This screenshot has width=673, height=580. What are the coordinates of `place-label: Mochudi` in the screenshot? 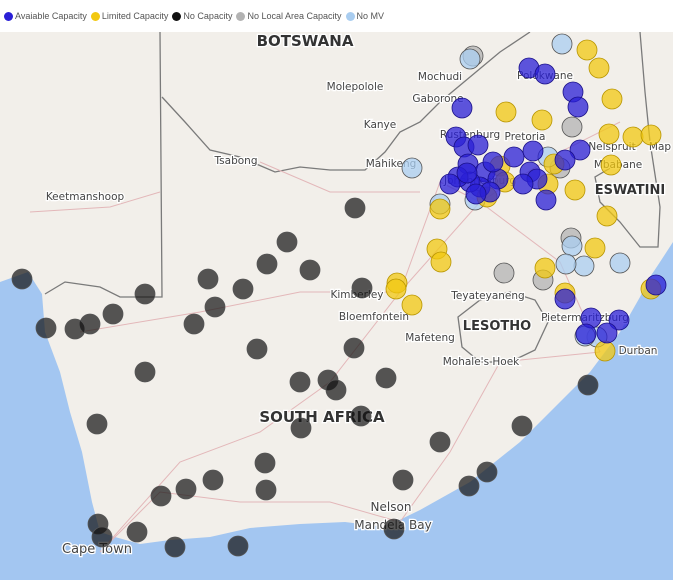 It's located at (440, 77).